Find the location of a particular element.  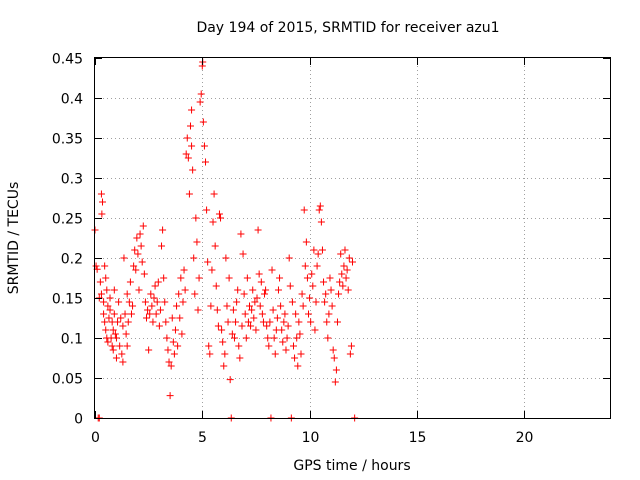

y-tick-label: 0.1 is located at coordinates (72, 340).